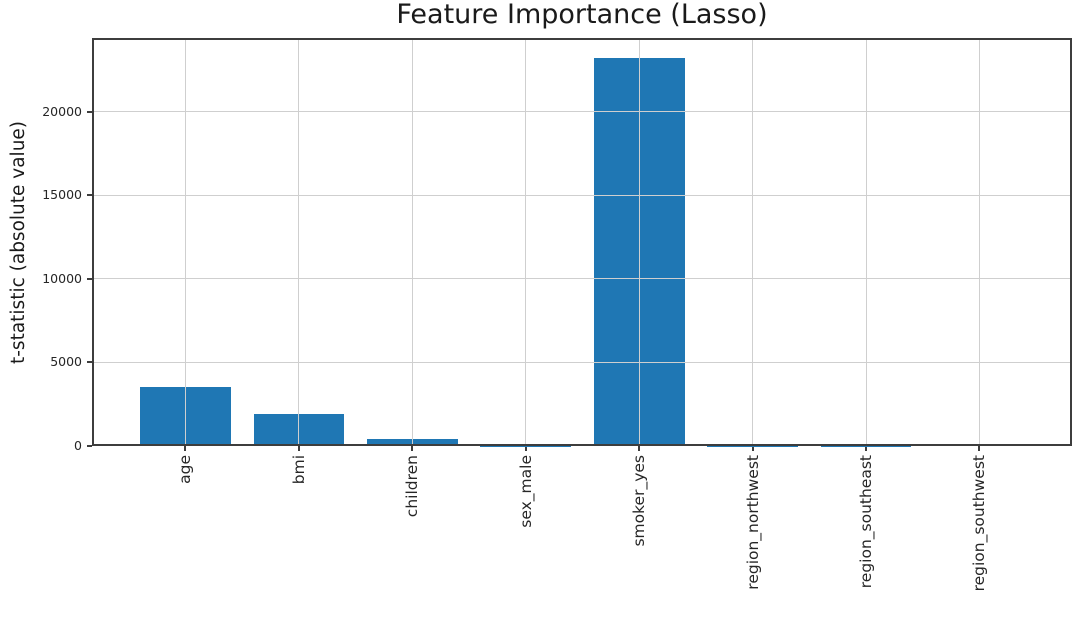 This screenshot has height=638, width=1085. Describe the element at coordinates (185, 469) in the screenshot. I see `x-tick-label: age` at that location.